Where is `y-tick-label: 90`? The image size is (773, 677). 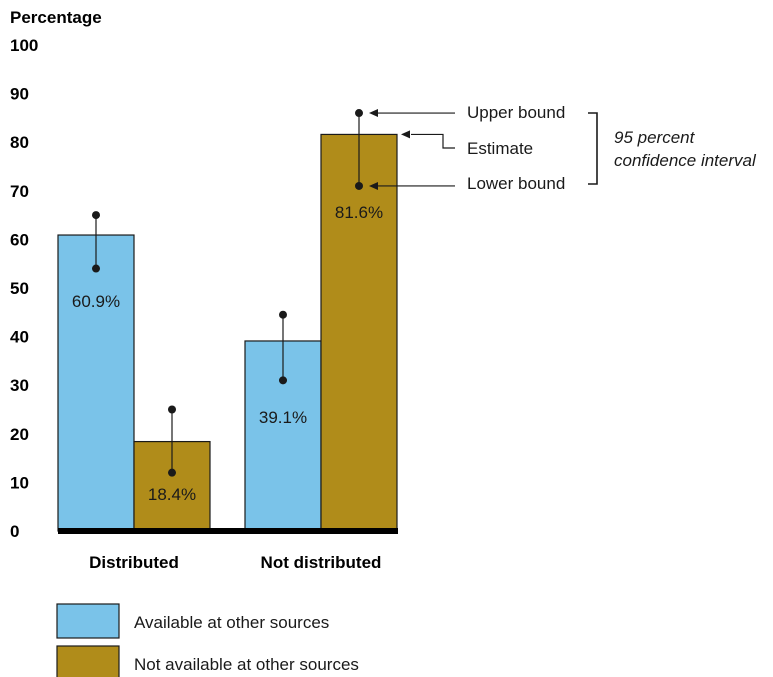
y-tick-label: 90 is located at coordinates (19, 94).